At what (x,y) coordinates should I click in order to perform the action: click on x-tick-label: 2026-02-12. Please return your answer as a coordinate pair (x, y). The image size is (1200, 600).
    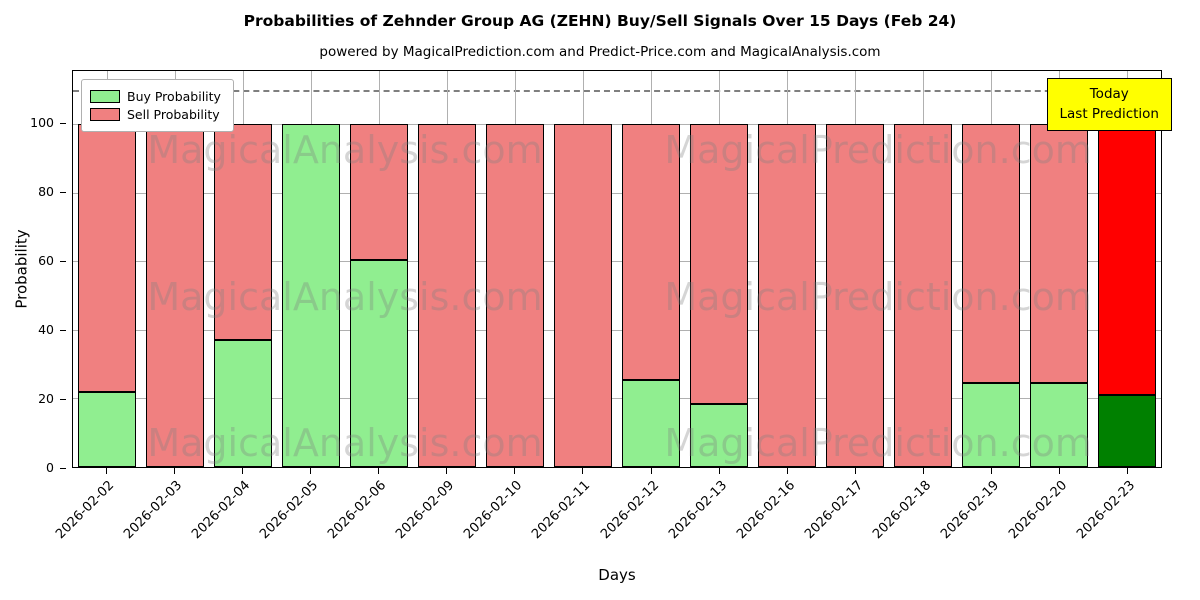
    Looking at the image, I should click on (629, 510).